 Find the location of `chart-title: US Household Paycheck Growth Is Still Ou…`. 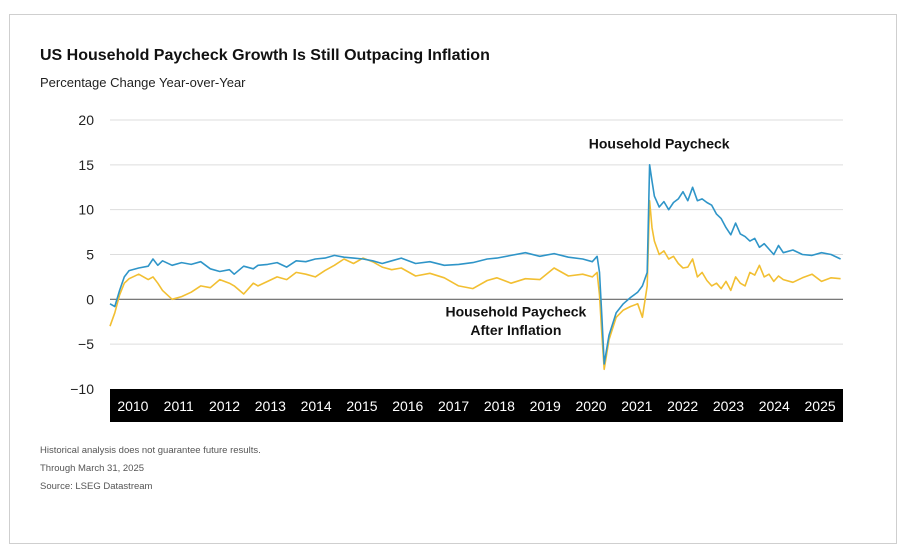

chart-title: US Household Paycheck Growth Is Still Ou… is located at coordinates (265, 55).